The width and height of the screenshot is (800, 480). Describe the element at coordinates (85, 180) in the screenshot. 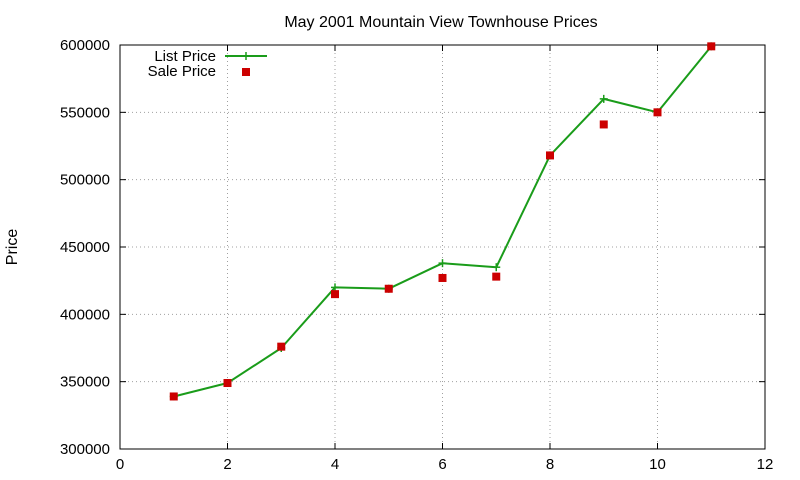

I see `y-tick-label: 500000` at that location.